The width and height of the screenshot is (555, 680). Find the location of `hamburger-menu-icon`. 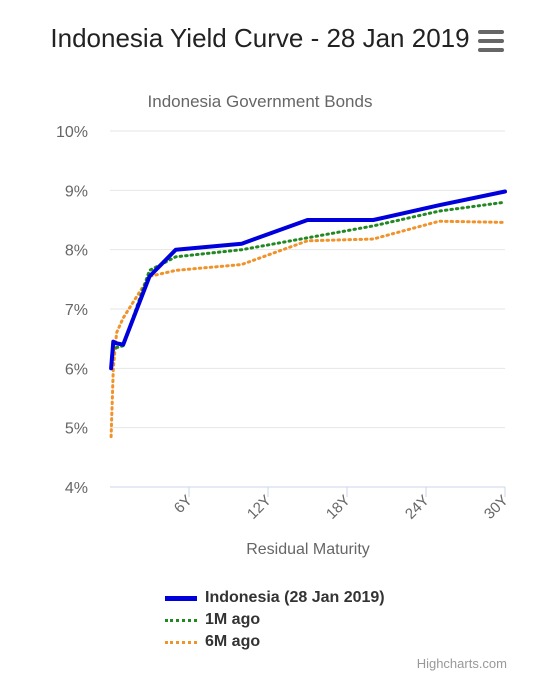

hamburger-menu-icon is located at coordinates (491, 41).